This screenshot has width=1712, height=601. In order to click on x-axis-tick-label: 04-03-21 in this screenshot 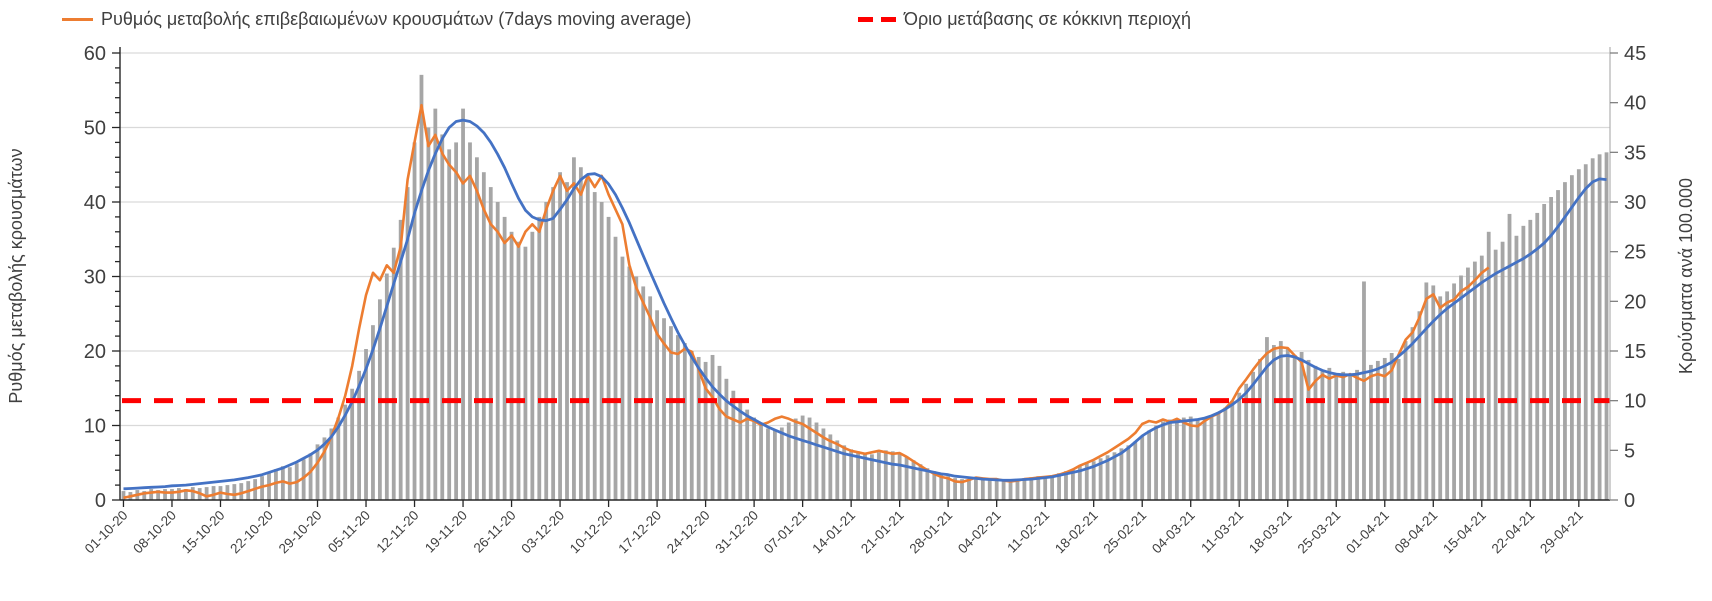, I will do `click(1173, 532)`.